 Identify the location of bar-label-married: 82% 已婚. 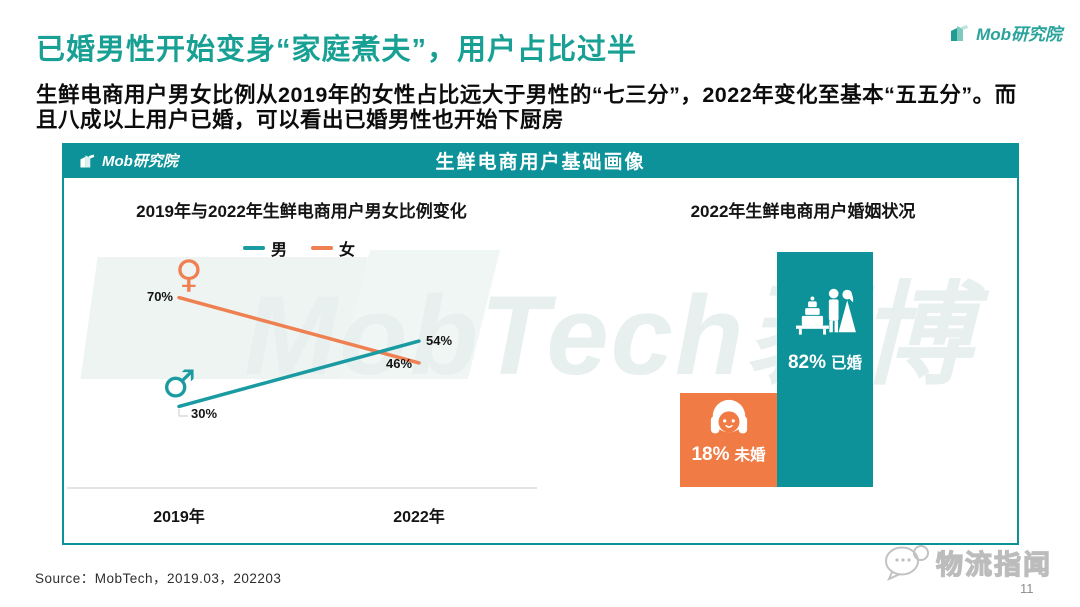
(825, 362).